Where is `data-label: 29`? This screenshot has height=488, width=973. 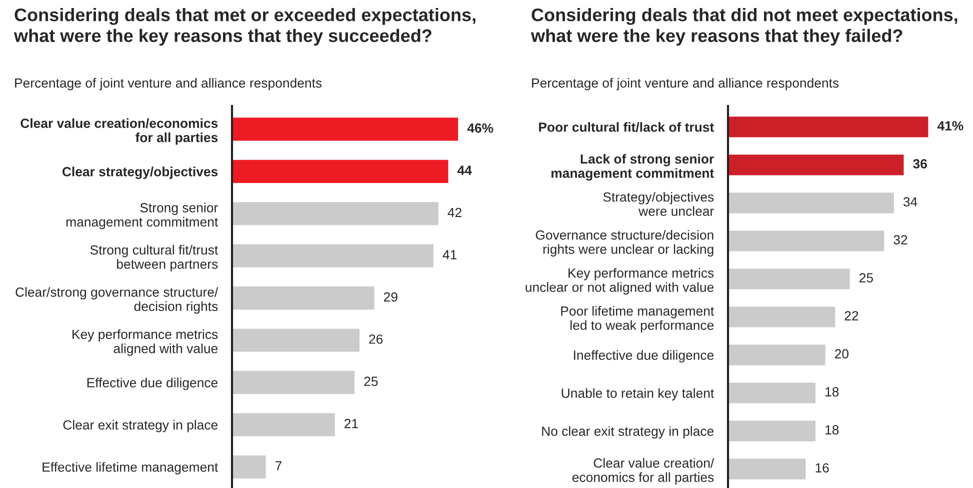 data-label: 29 is located at coordinates (391, 297).